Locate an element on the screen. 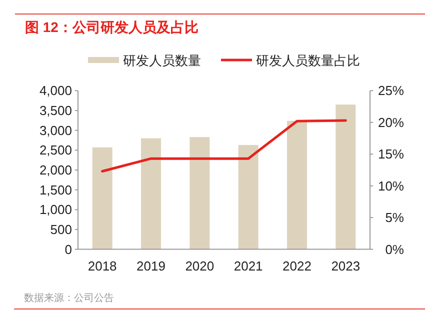  x-tick-label: 2019 is located at coordinates (151, 266).